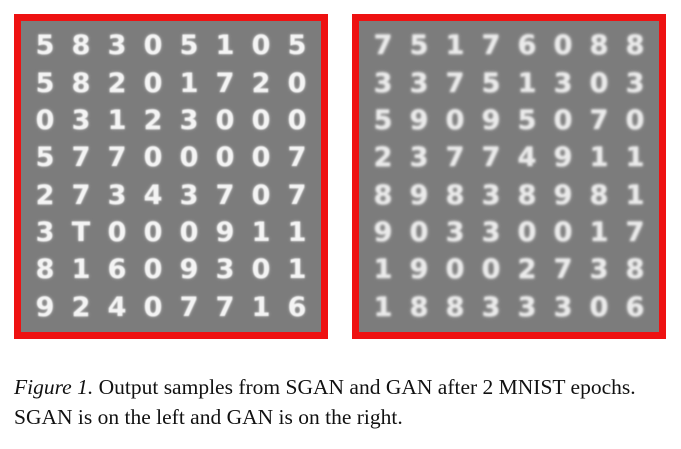 This screenshot has height=449, width=681. What do you see at coordinates (225, 307) in the screenshot?
I see `sgan-sample-digit-r7-c5: 7` at bounding box center [225, 307].